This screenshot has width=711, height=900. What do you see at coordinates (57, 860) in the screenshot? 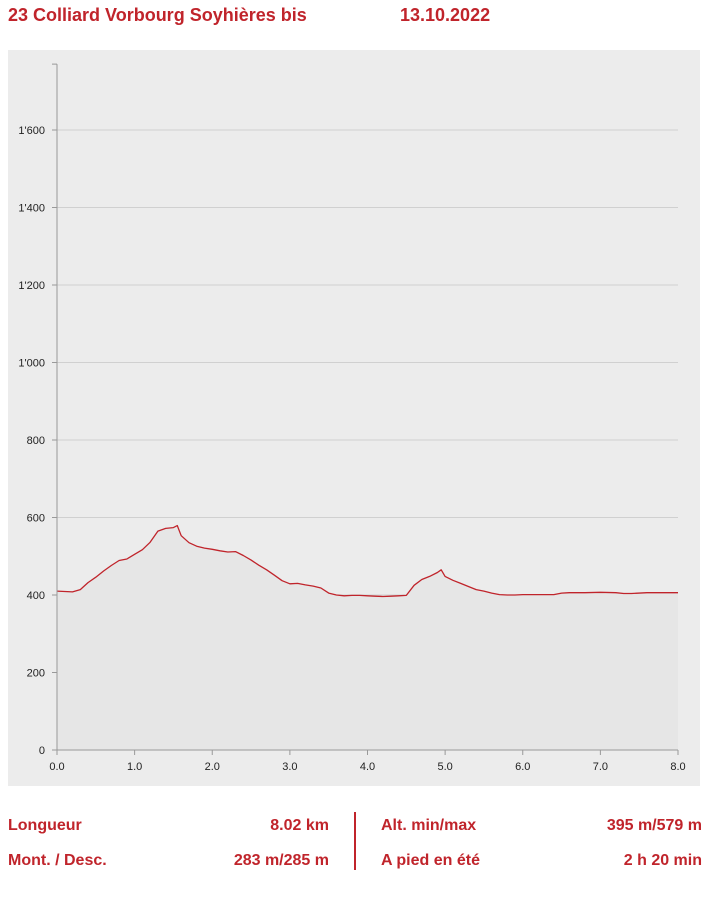
I see `updown-label: Mont. / Desc.` at bounding box center [57, 860].